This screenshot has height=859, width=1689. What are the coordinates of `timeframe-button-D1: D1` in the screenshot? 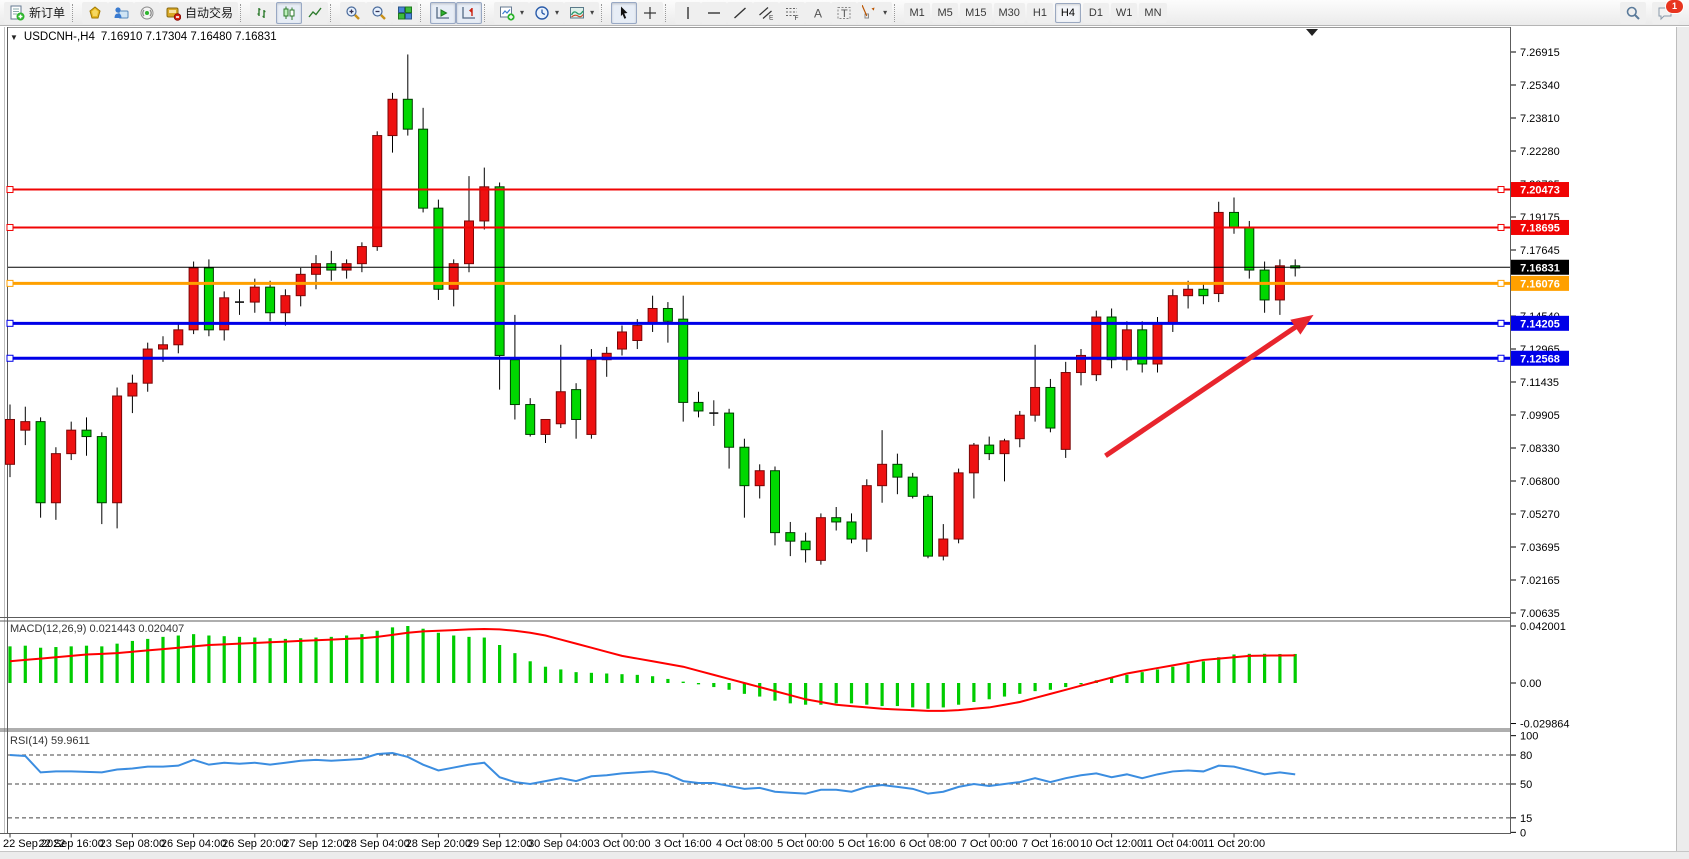 It's located at (1095, 12).